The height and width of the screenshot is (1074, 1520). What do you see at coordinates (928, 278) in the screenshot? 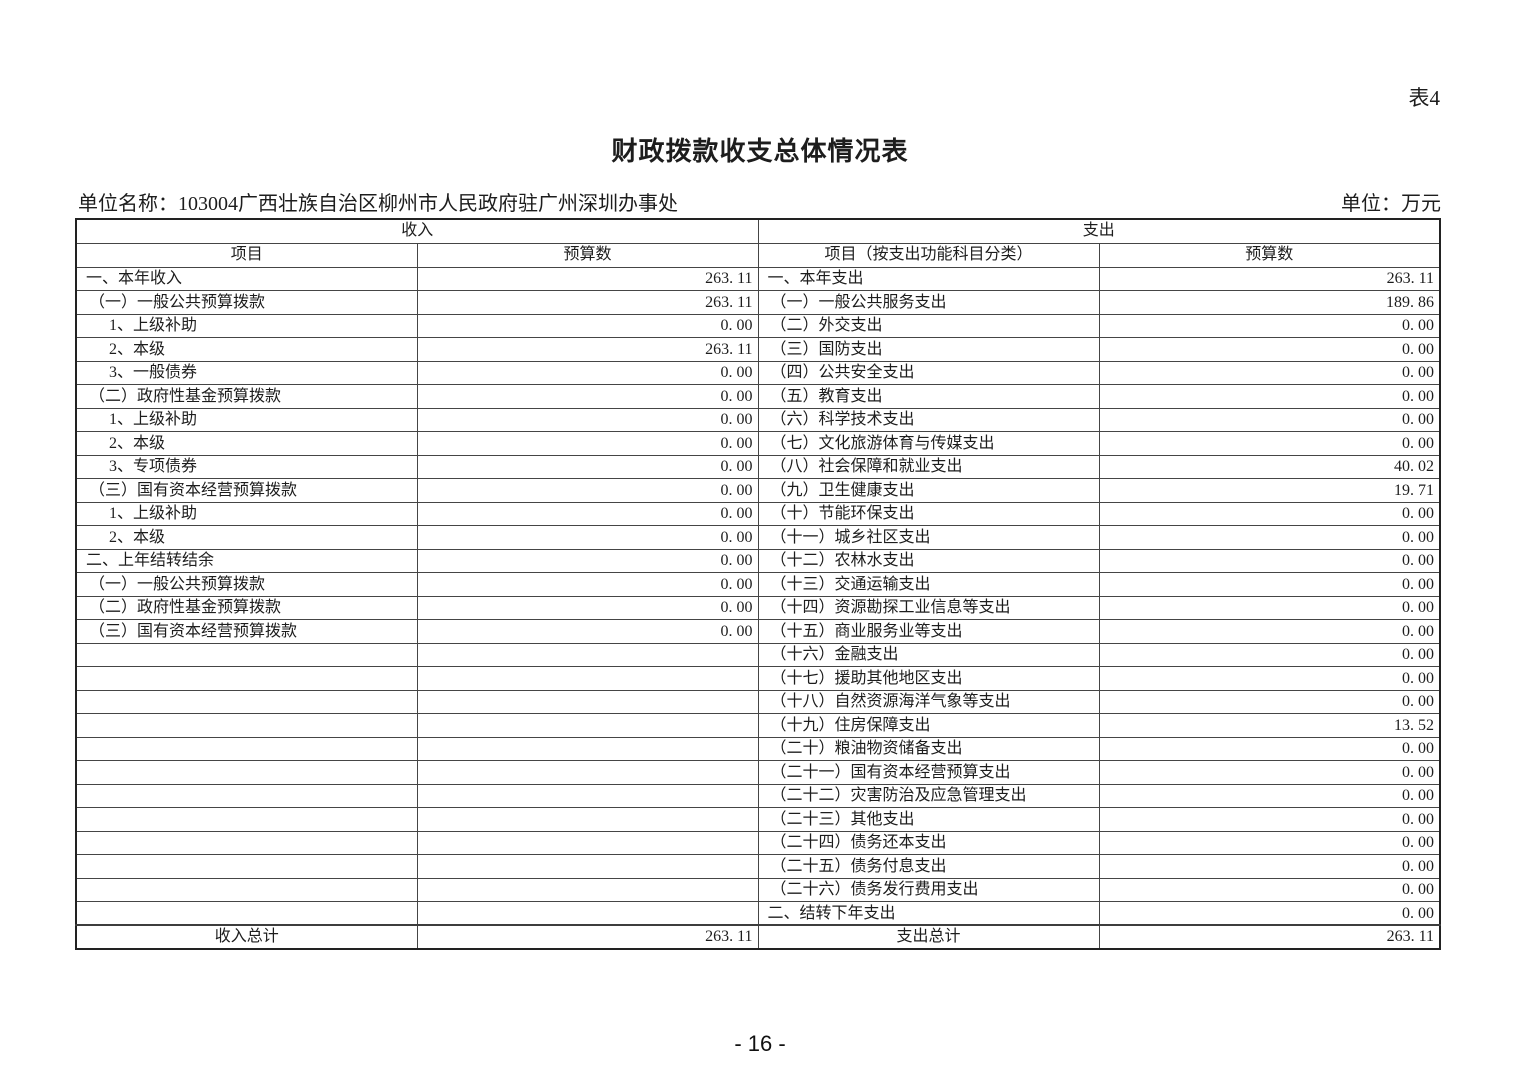
I see `expense-item-cell: 一、本年支出` at bounding box center [928, 278].